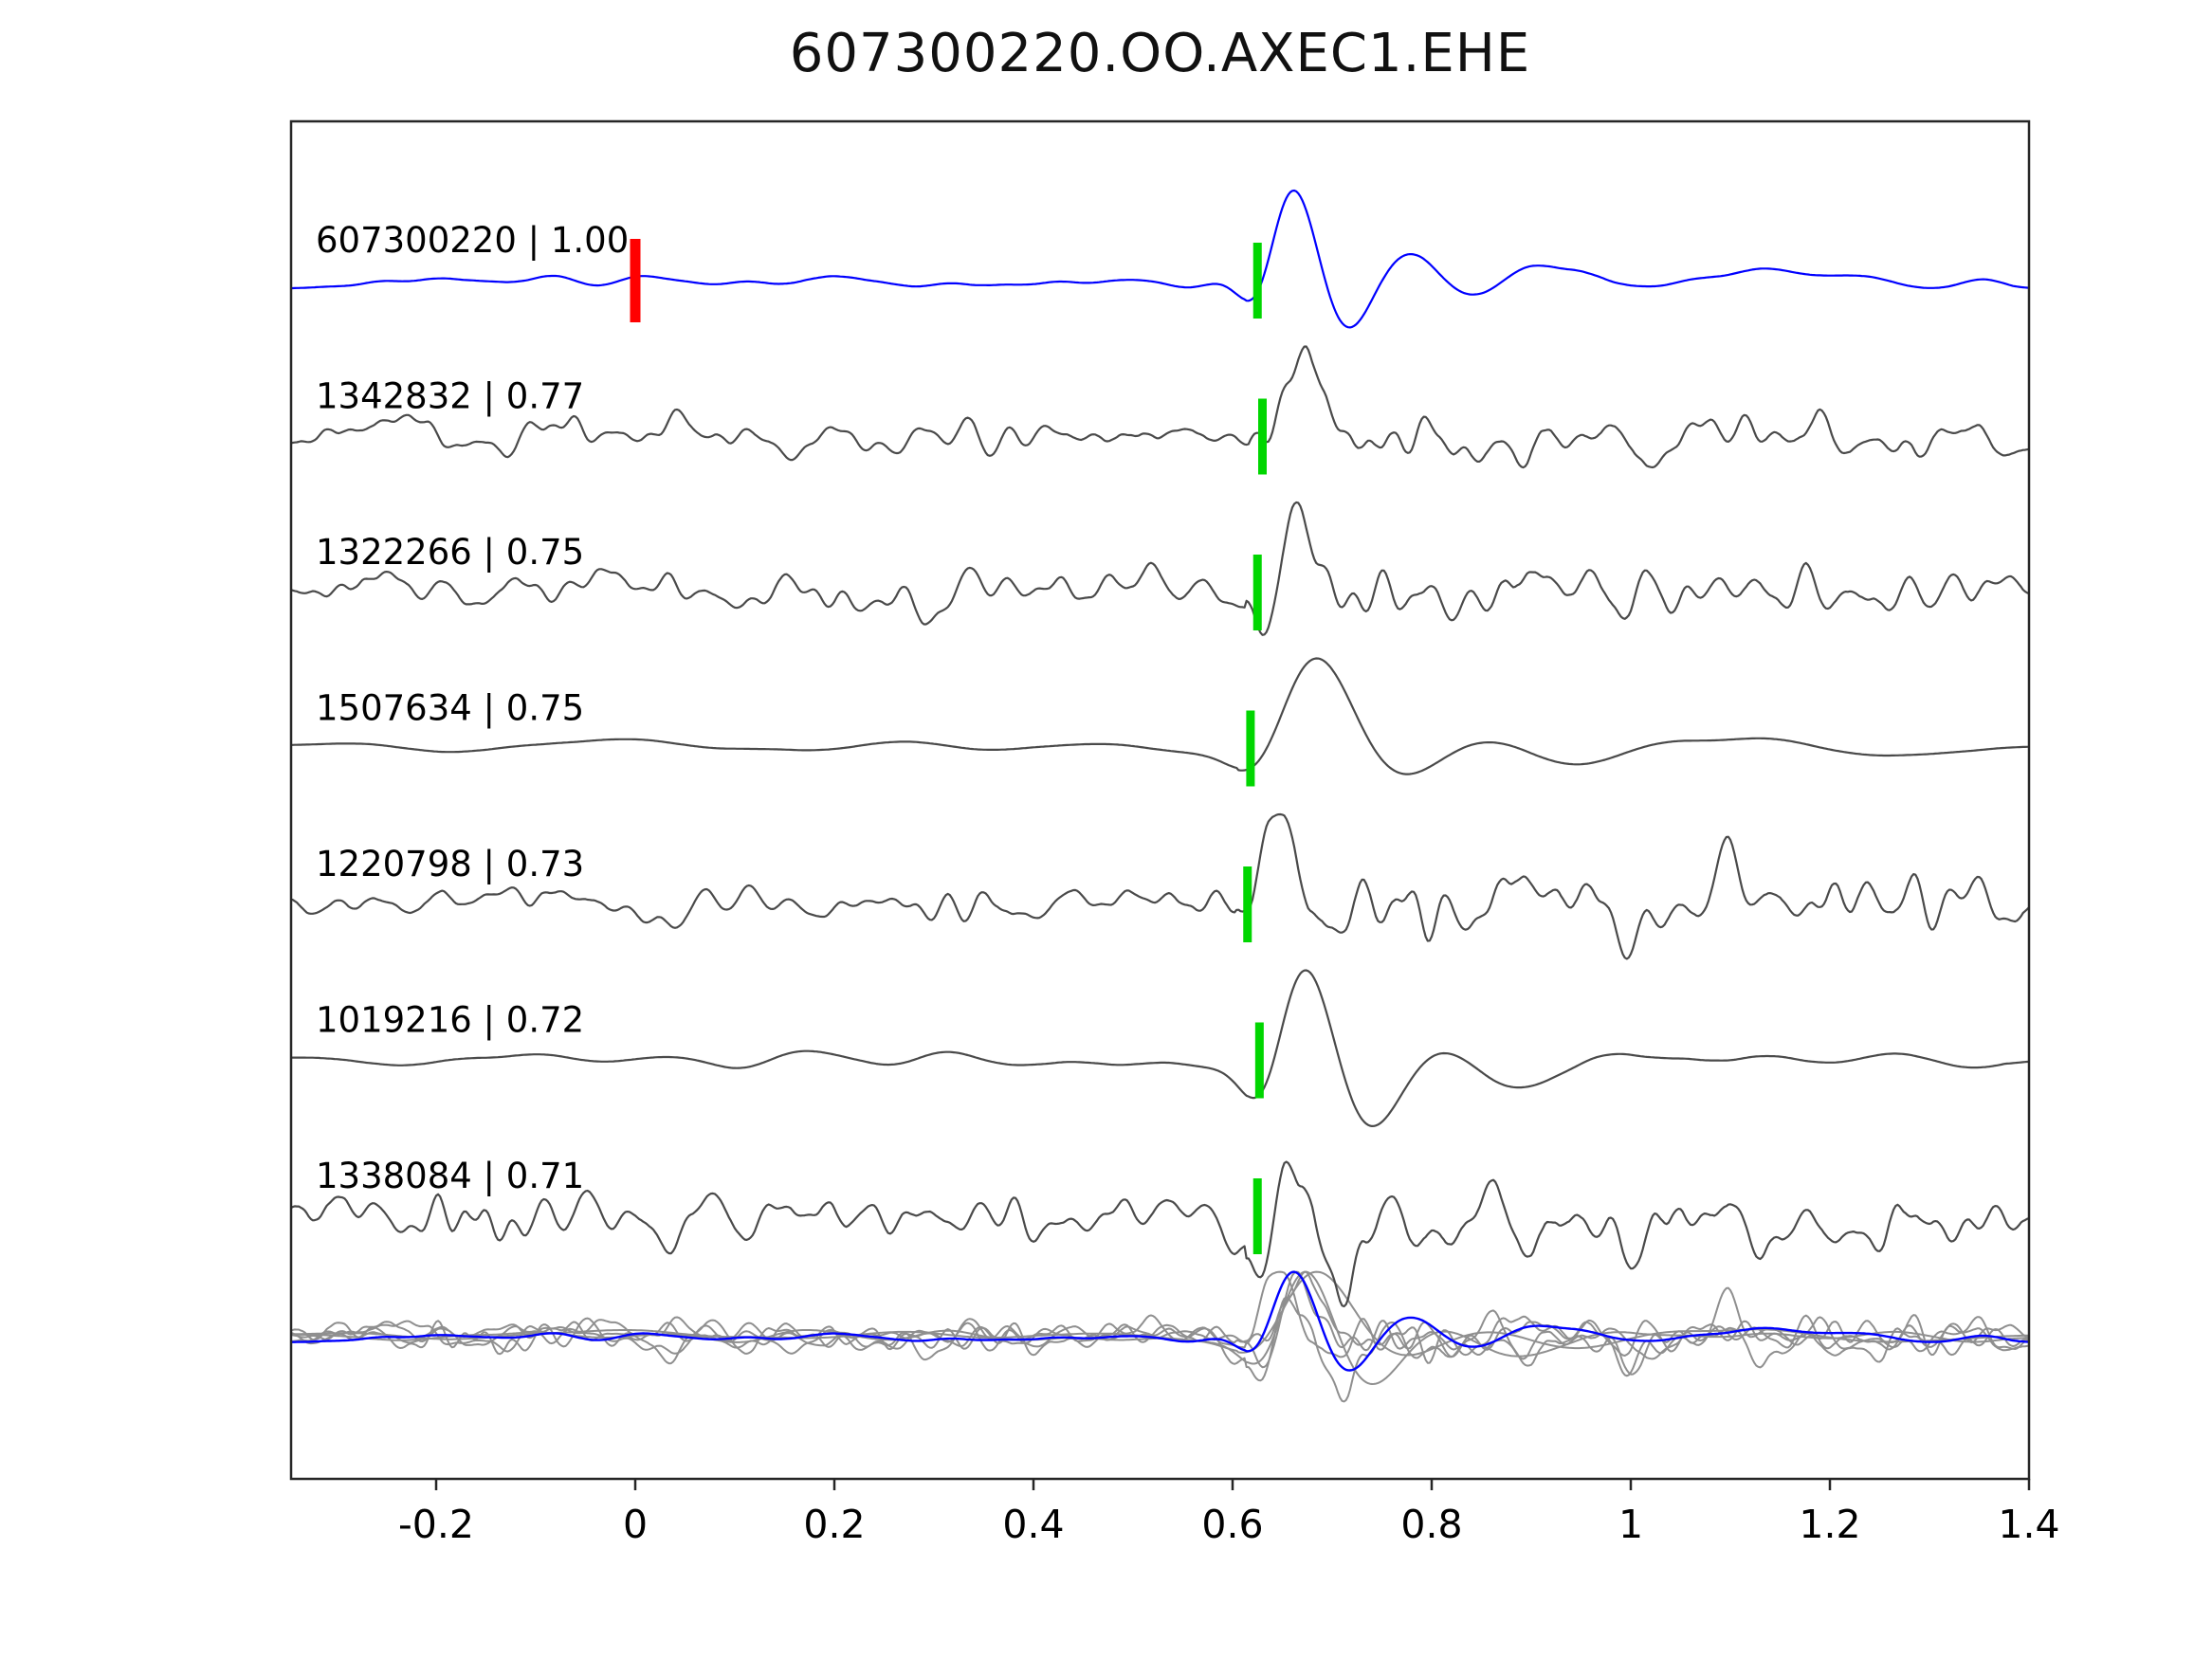 Image resolution: width=2212 pixels, height=1659 pixels. Describe the element at coordinates (1829, 1524) in the screenshot. I see `x-tick-label: 1.2` at that location.